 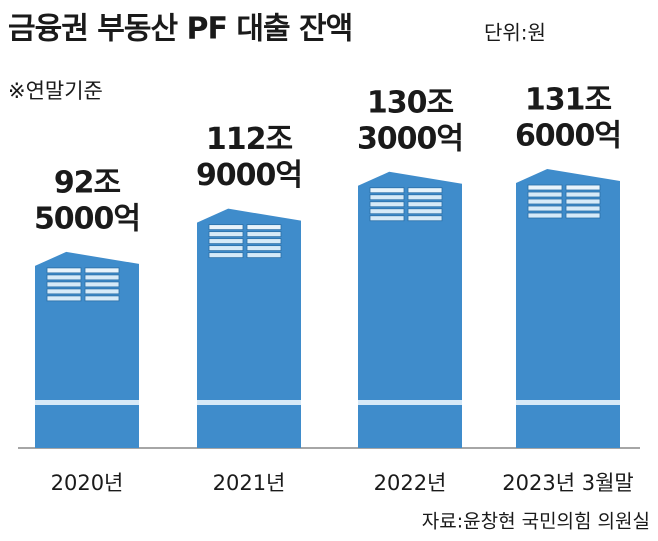 I want to click on source-note: 자료:윤창현 국민의힘 의원실, so click(x=536, y=522).